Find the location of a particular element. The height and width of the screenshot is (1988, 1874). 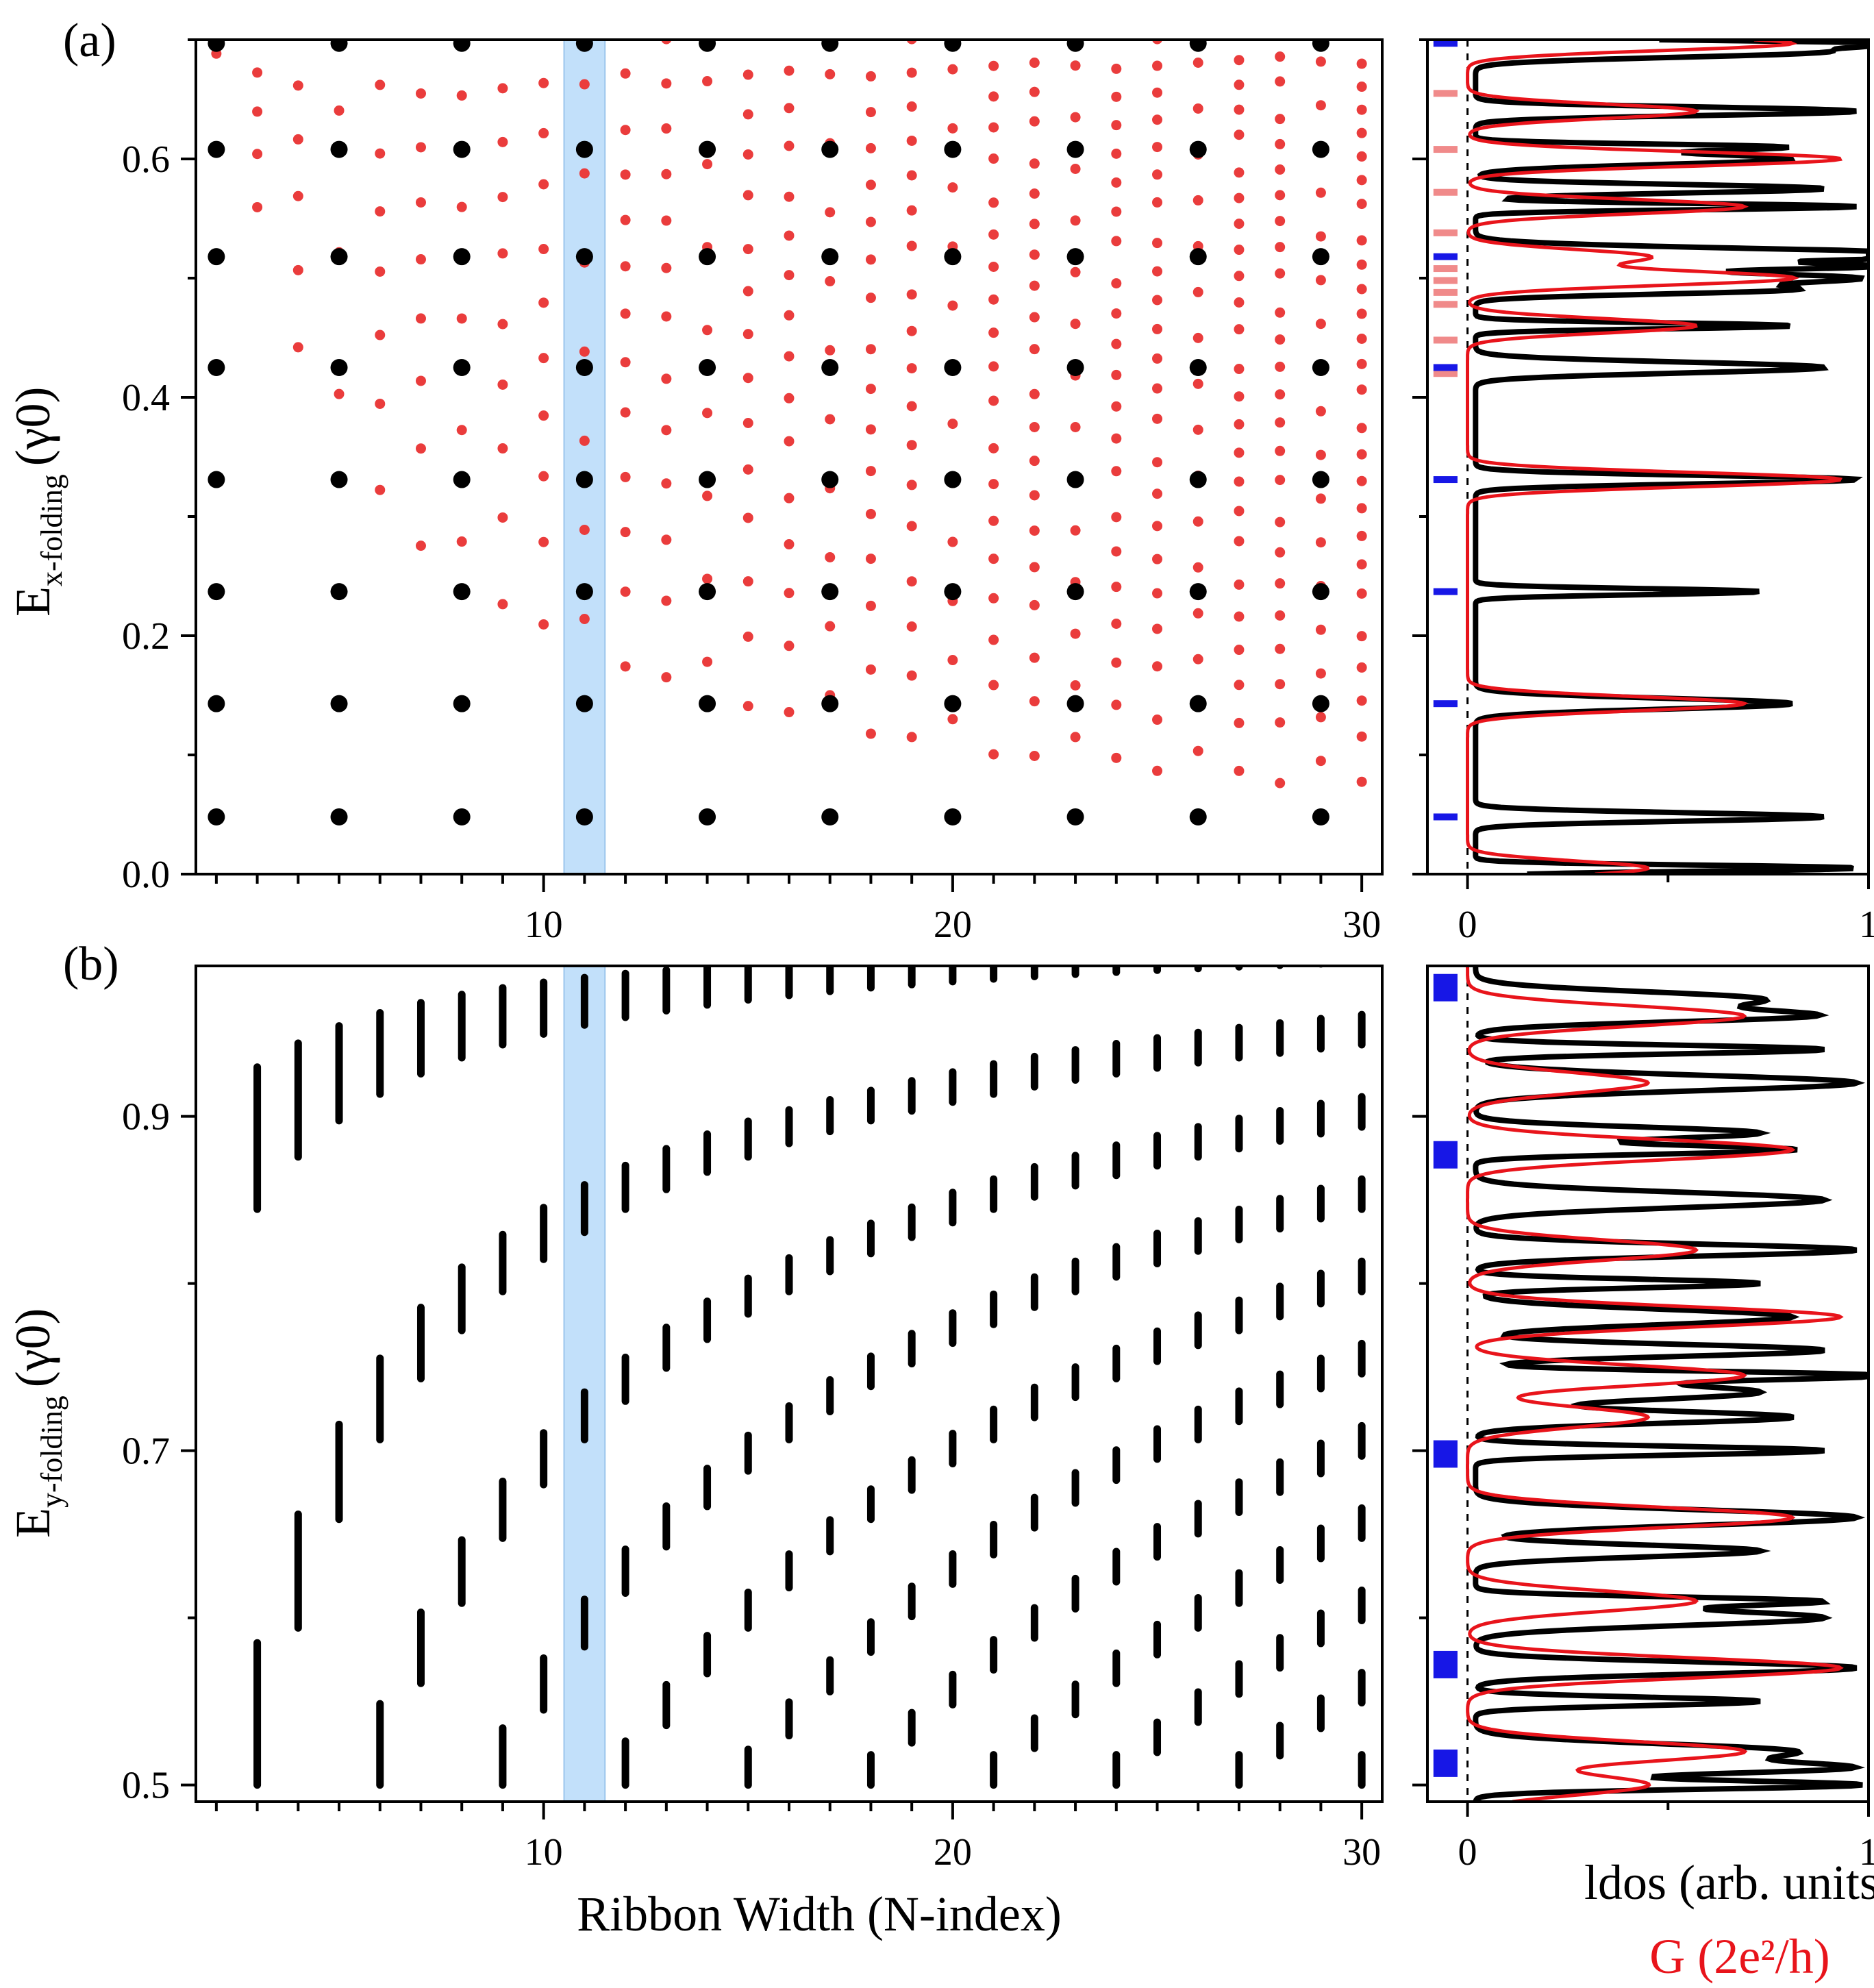

ldos-a-xtick-label: 0 is located at coordinates (1467, 925).